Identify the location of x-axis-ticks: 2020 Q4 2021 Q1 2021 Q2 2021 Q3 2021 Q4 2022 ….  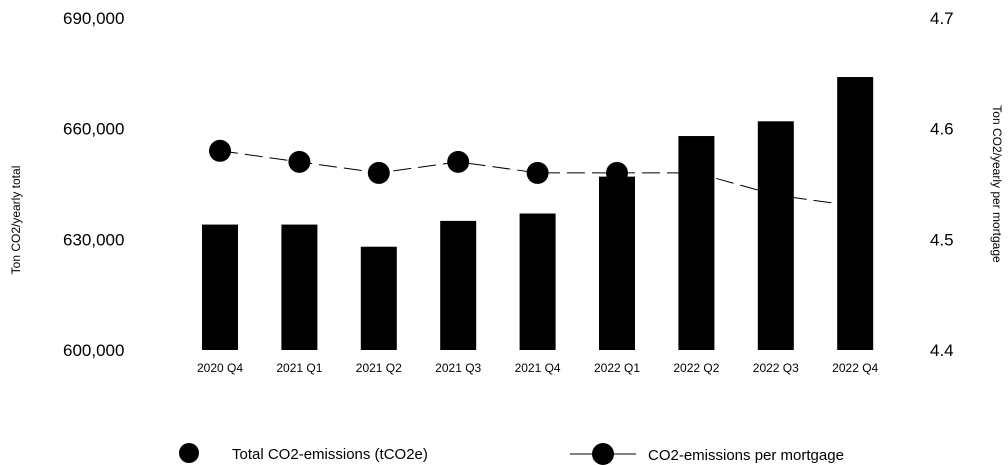
(538, 368).